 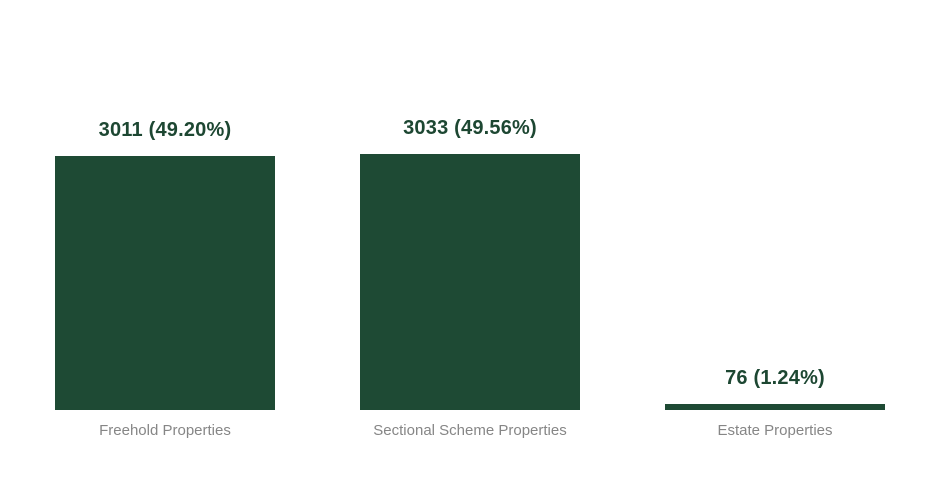 What do you see at coordinates (470, 282) in the screenshot?
I see `bar-sectional-scheme` at bounding box center [470, 282].